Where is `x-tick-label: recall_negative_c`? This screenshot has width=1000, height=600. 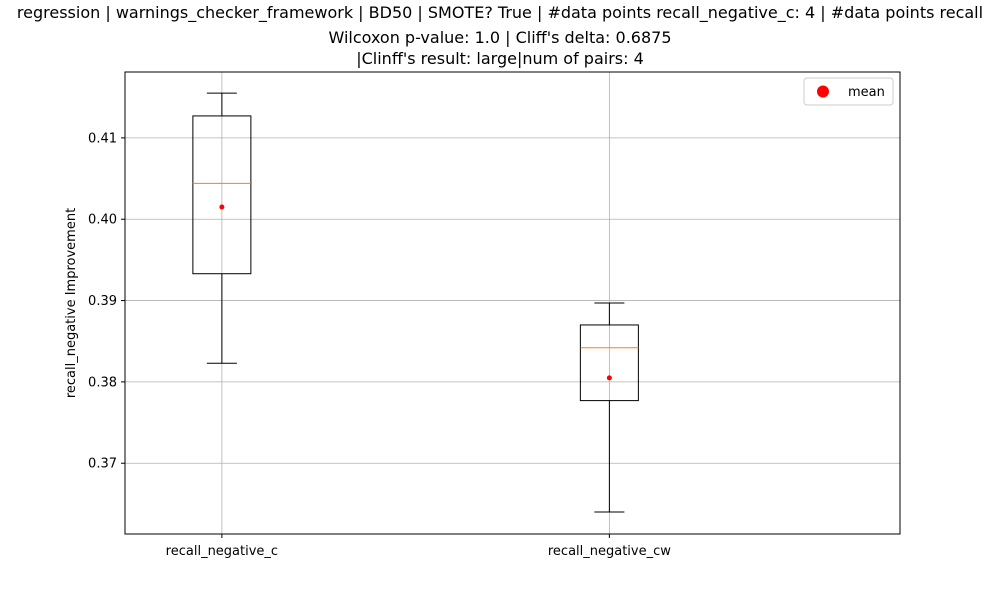 x-tick-label: recall_negative_c is located at coordinates (222, 551).